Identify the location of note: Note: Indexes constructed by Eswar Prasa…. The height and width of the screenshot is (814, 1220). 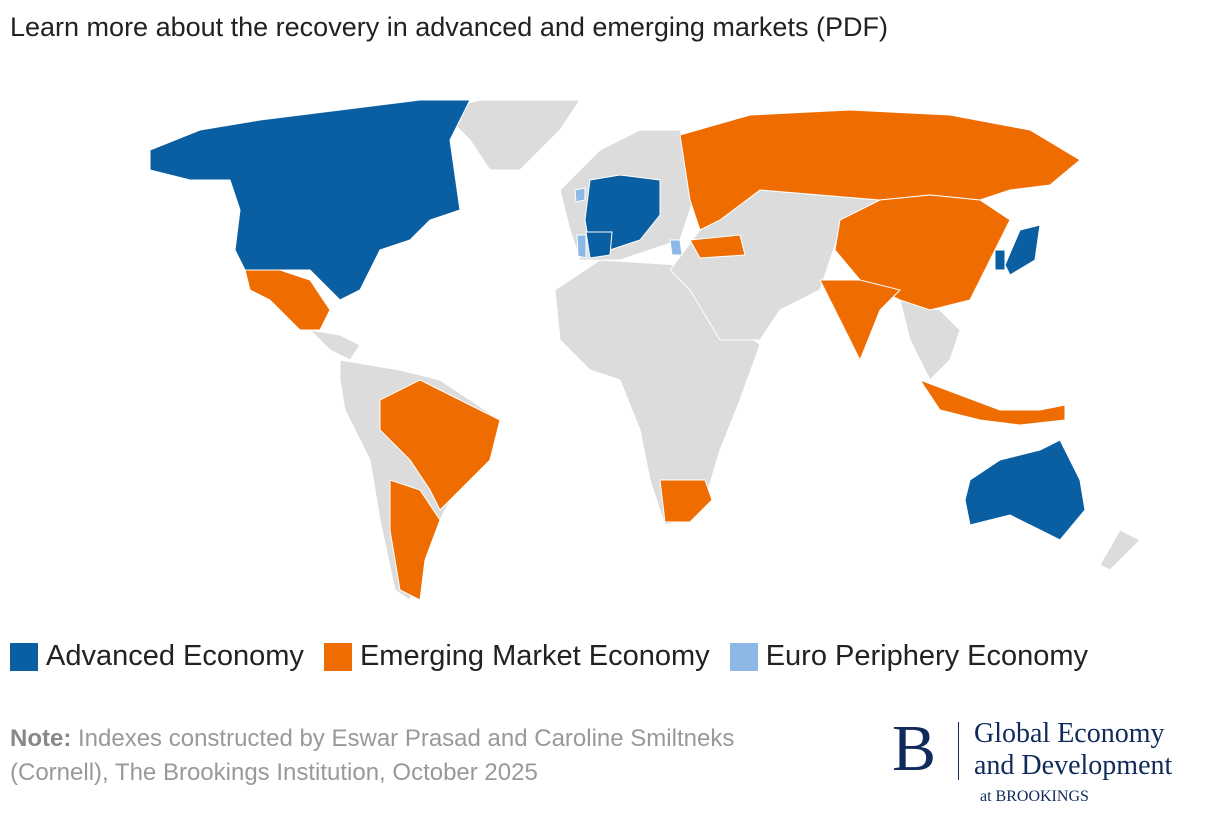
(400, 756).